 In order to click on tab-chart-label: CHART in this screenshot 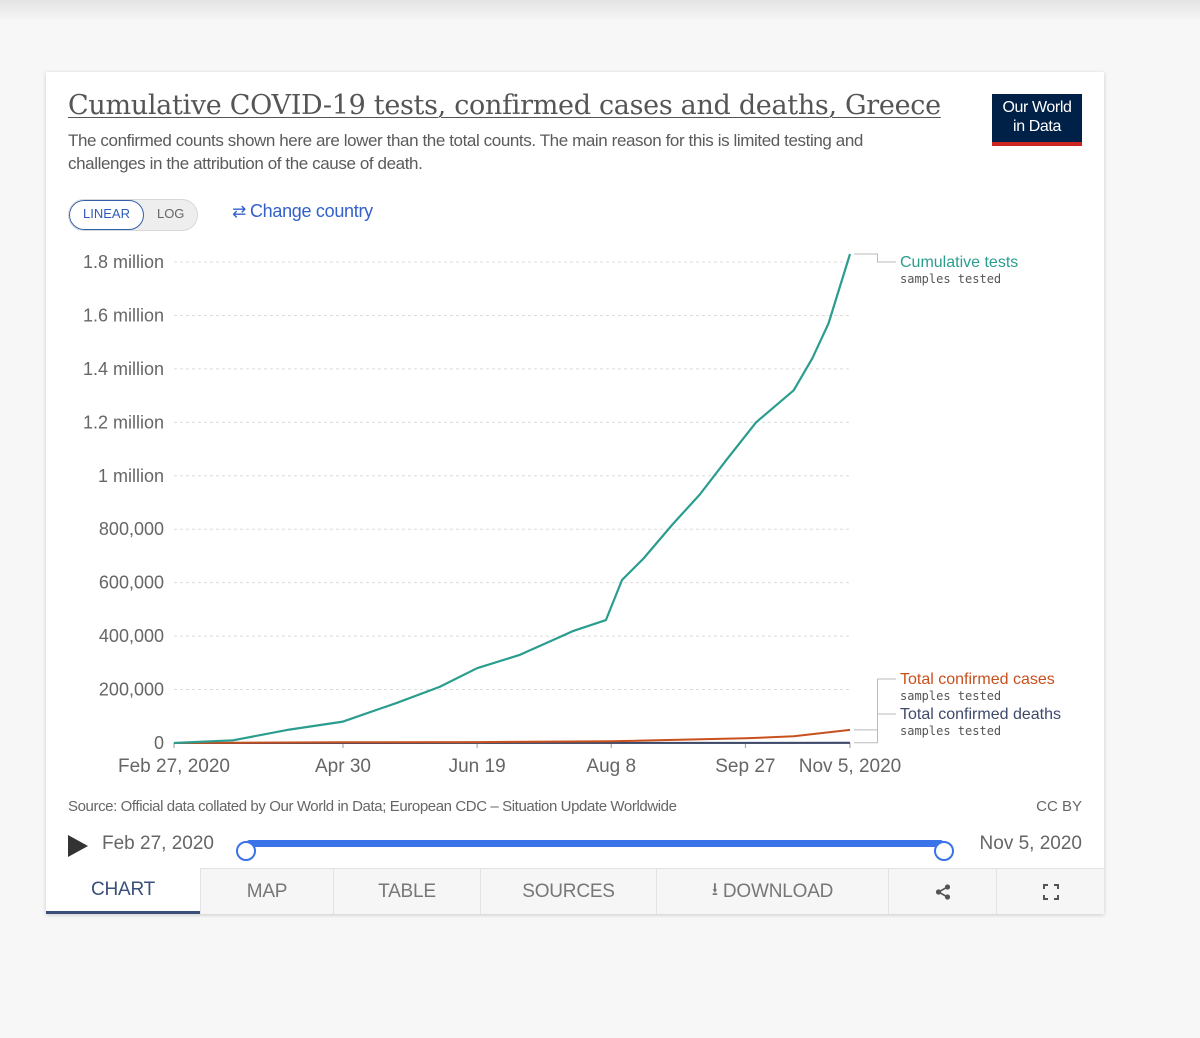, I will do `click(123, 889)`.